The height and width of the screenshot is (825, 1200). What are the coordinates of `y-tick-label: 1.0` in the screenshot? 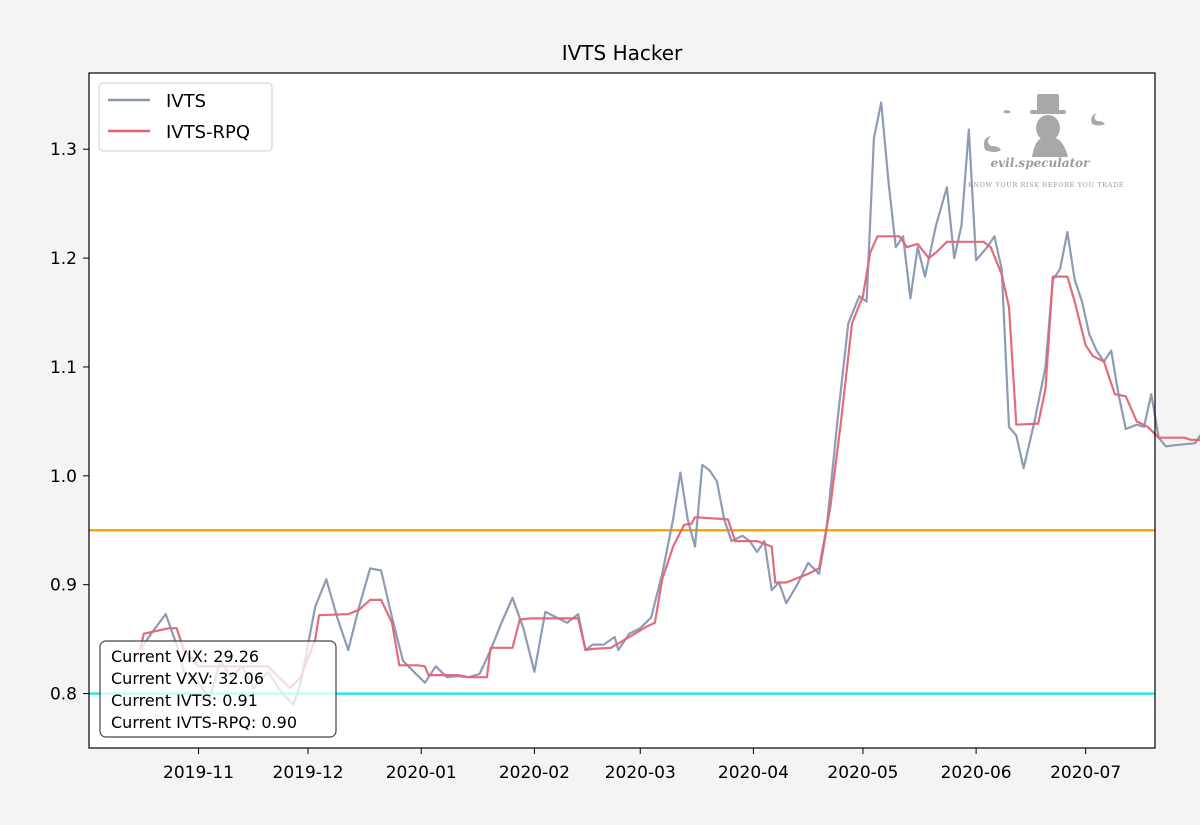 It's located at (63, 477).